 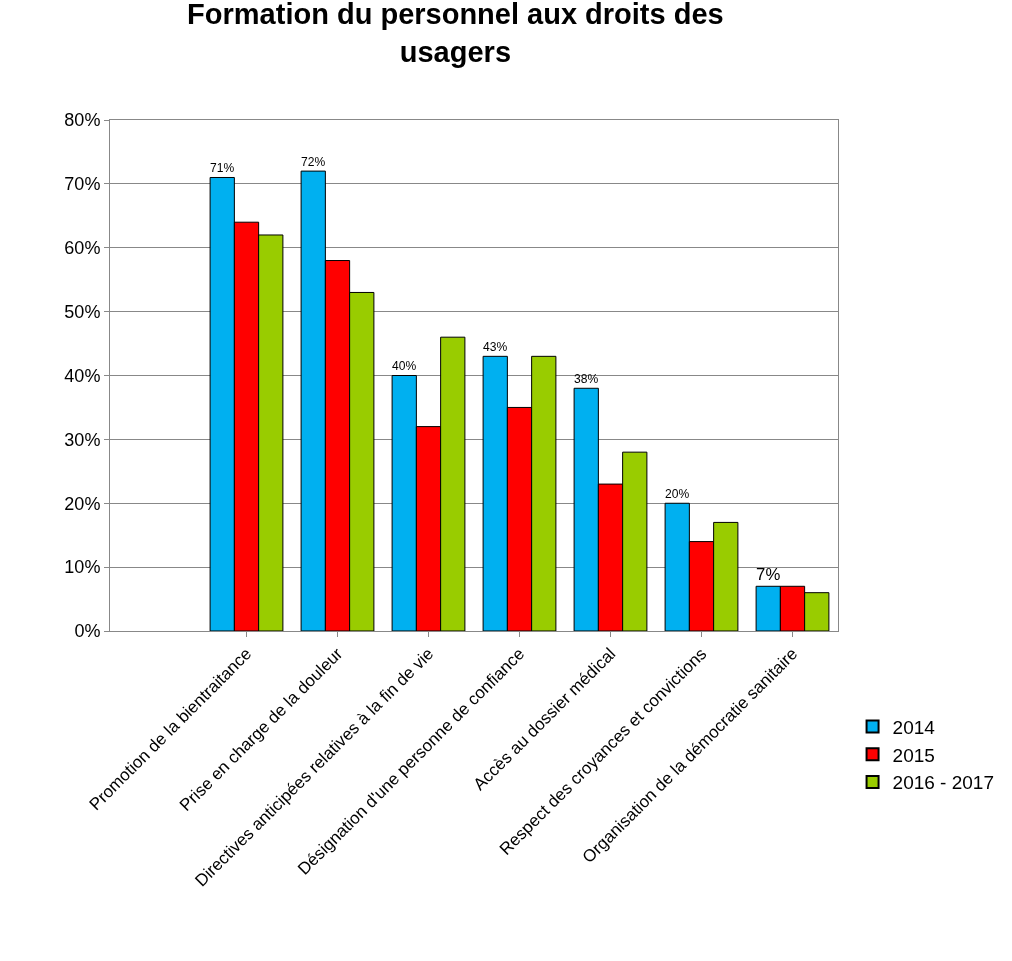 I want to click on data-label: 40%, so click(x=404, y=365).